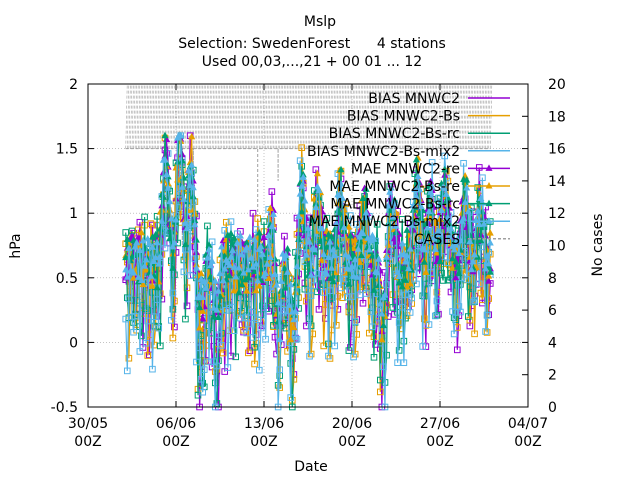 This screenshot has height=480, width=640. I want to click on legend-label-8: CASES, so click(437, 240).